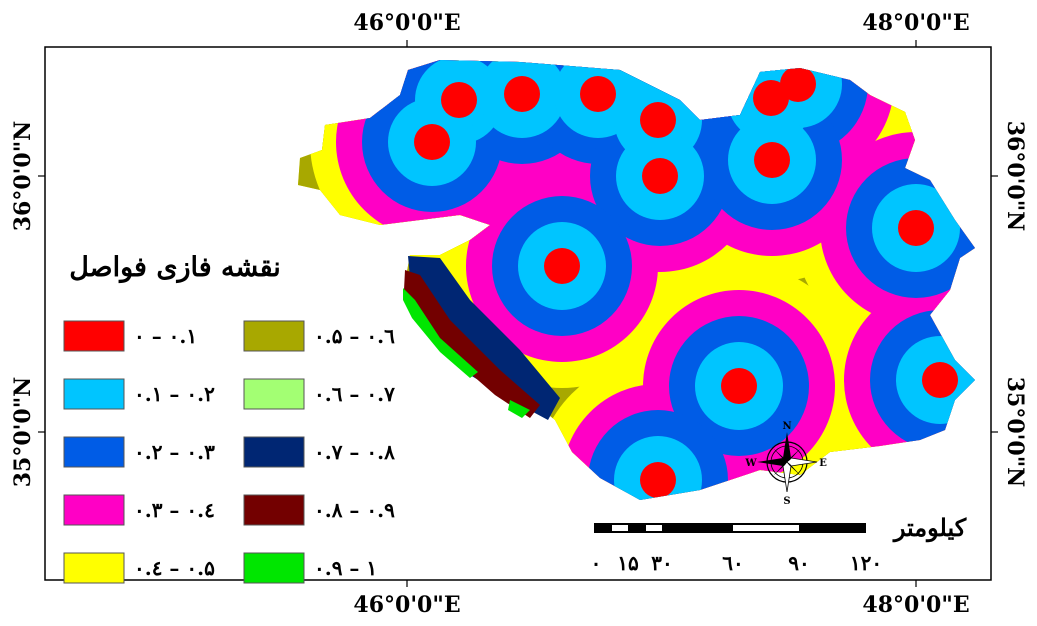  Describe the element at coordinates (786, 426) in the screenshot. I see `compass-n: N` at that location.